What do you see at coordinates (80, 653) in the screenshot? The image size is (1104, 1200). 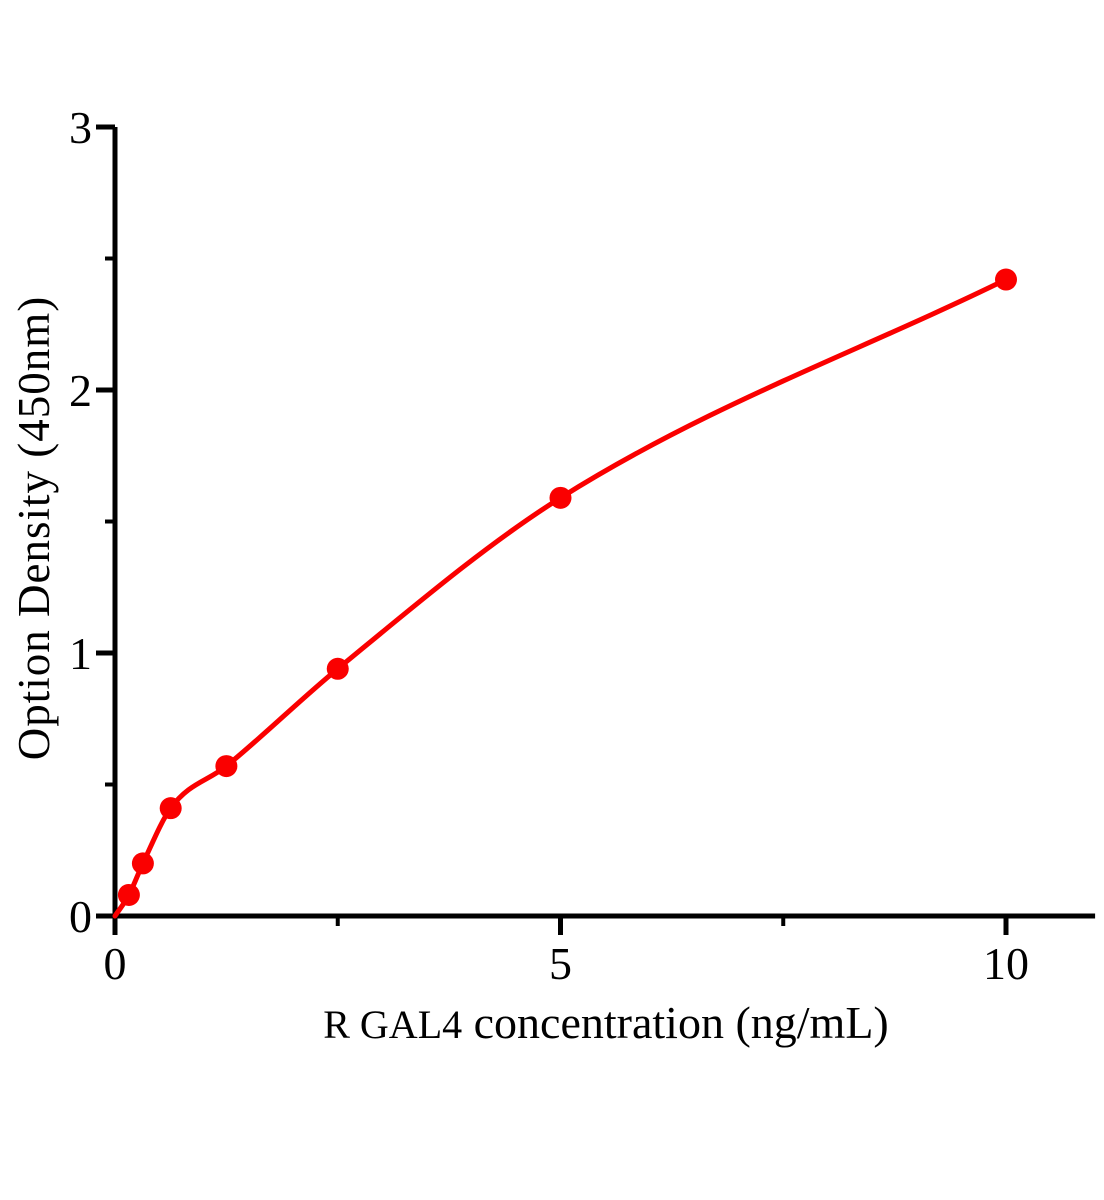 I see `y-tick-label: 1` at bounding box center [80, 653].